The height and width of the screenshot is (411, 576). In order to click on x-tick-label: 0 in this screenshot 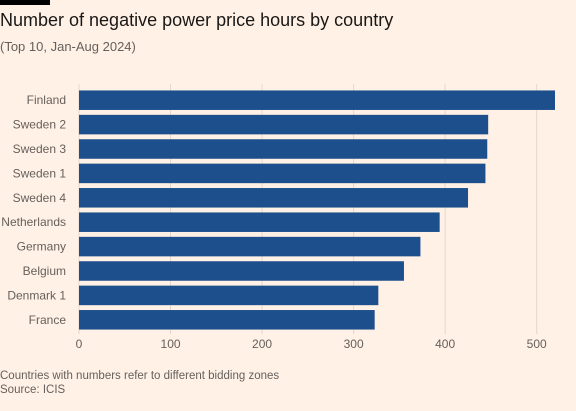, I will do `click(79, 344)`.